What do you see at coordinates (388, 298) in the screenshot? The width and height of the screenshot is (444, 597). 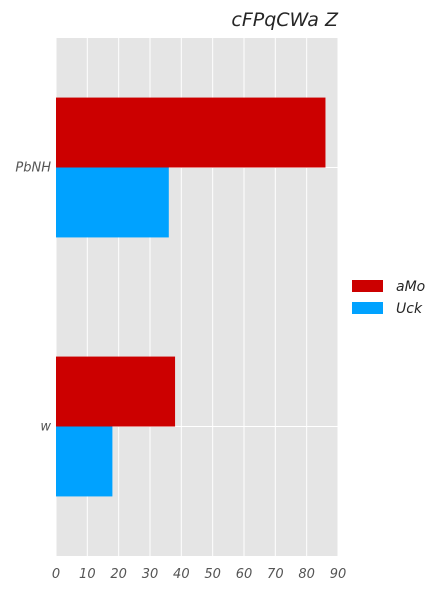 I see `legend: aMo Uck` at bounding box center [388, 298].